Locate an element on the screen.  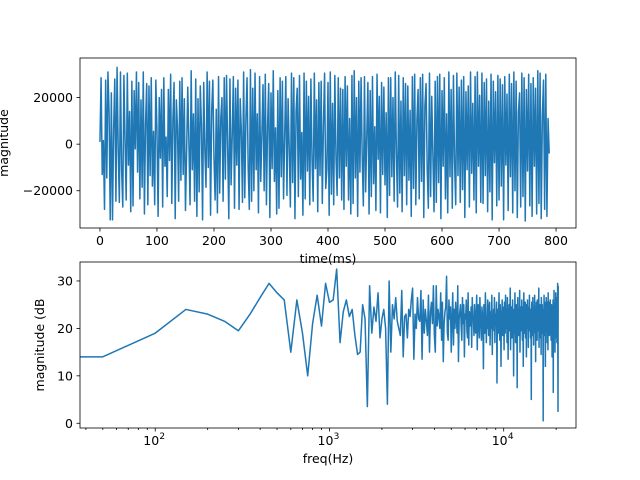
frequency-domain-x-axis-label: freq(Hz) is located at coordinates (328, 458).